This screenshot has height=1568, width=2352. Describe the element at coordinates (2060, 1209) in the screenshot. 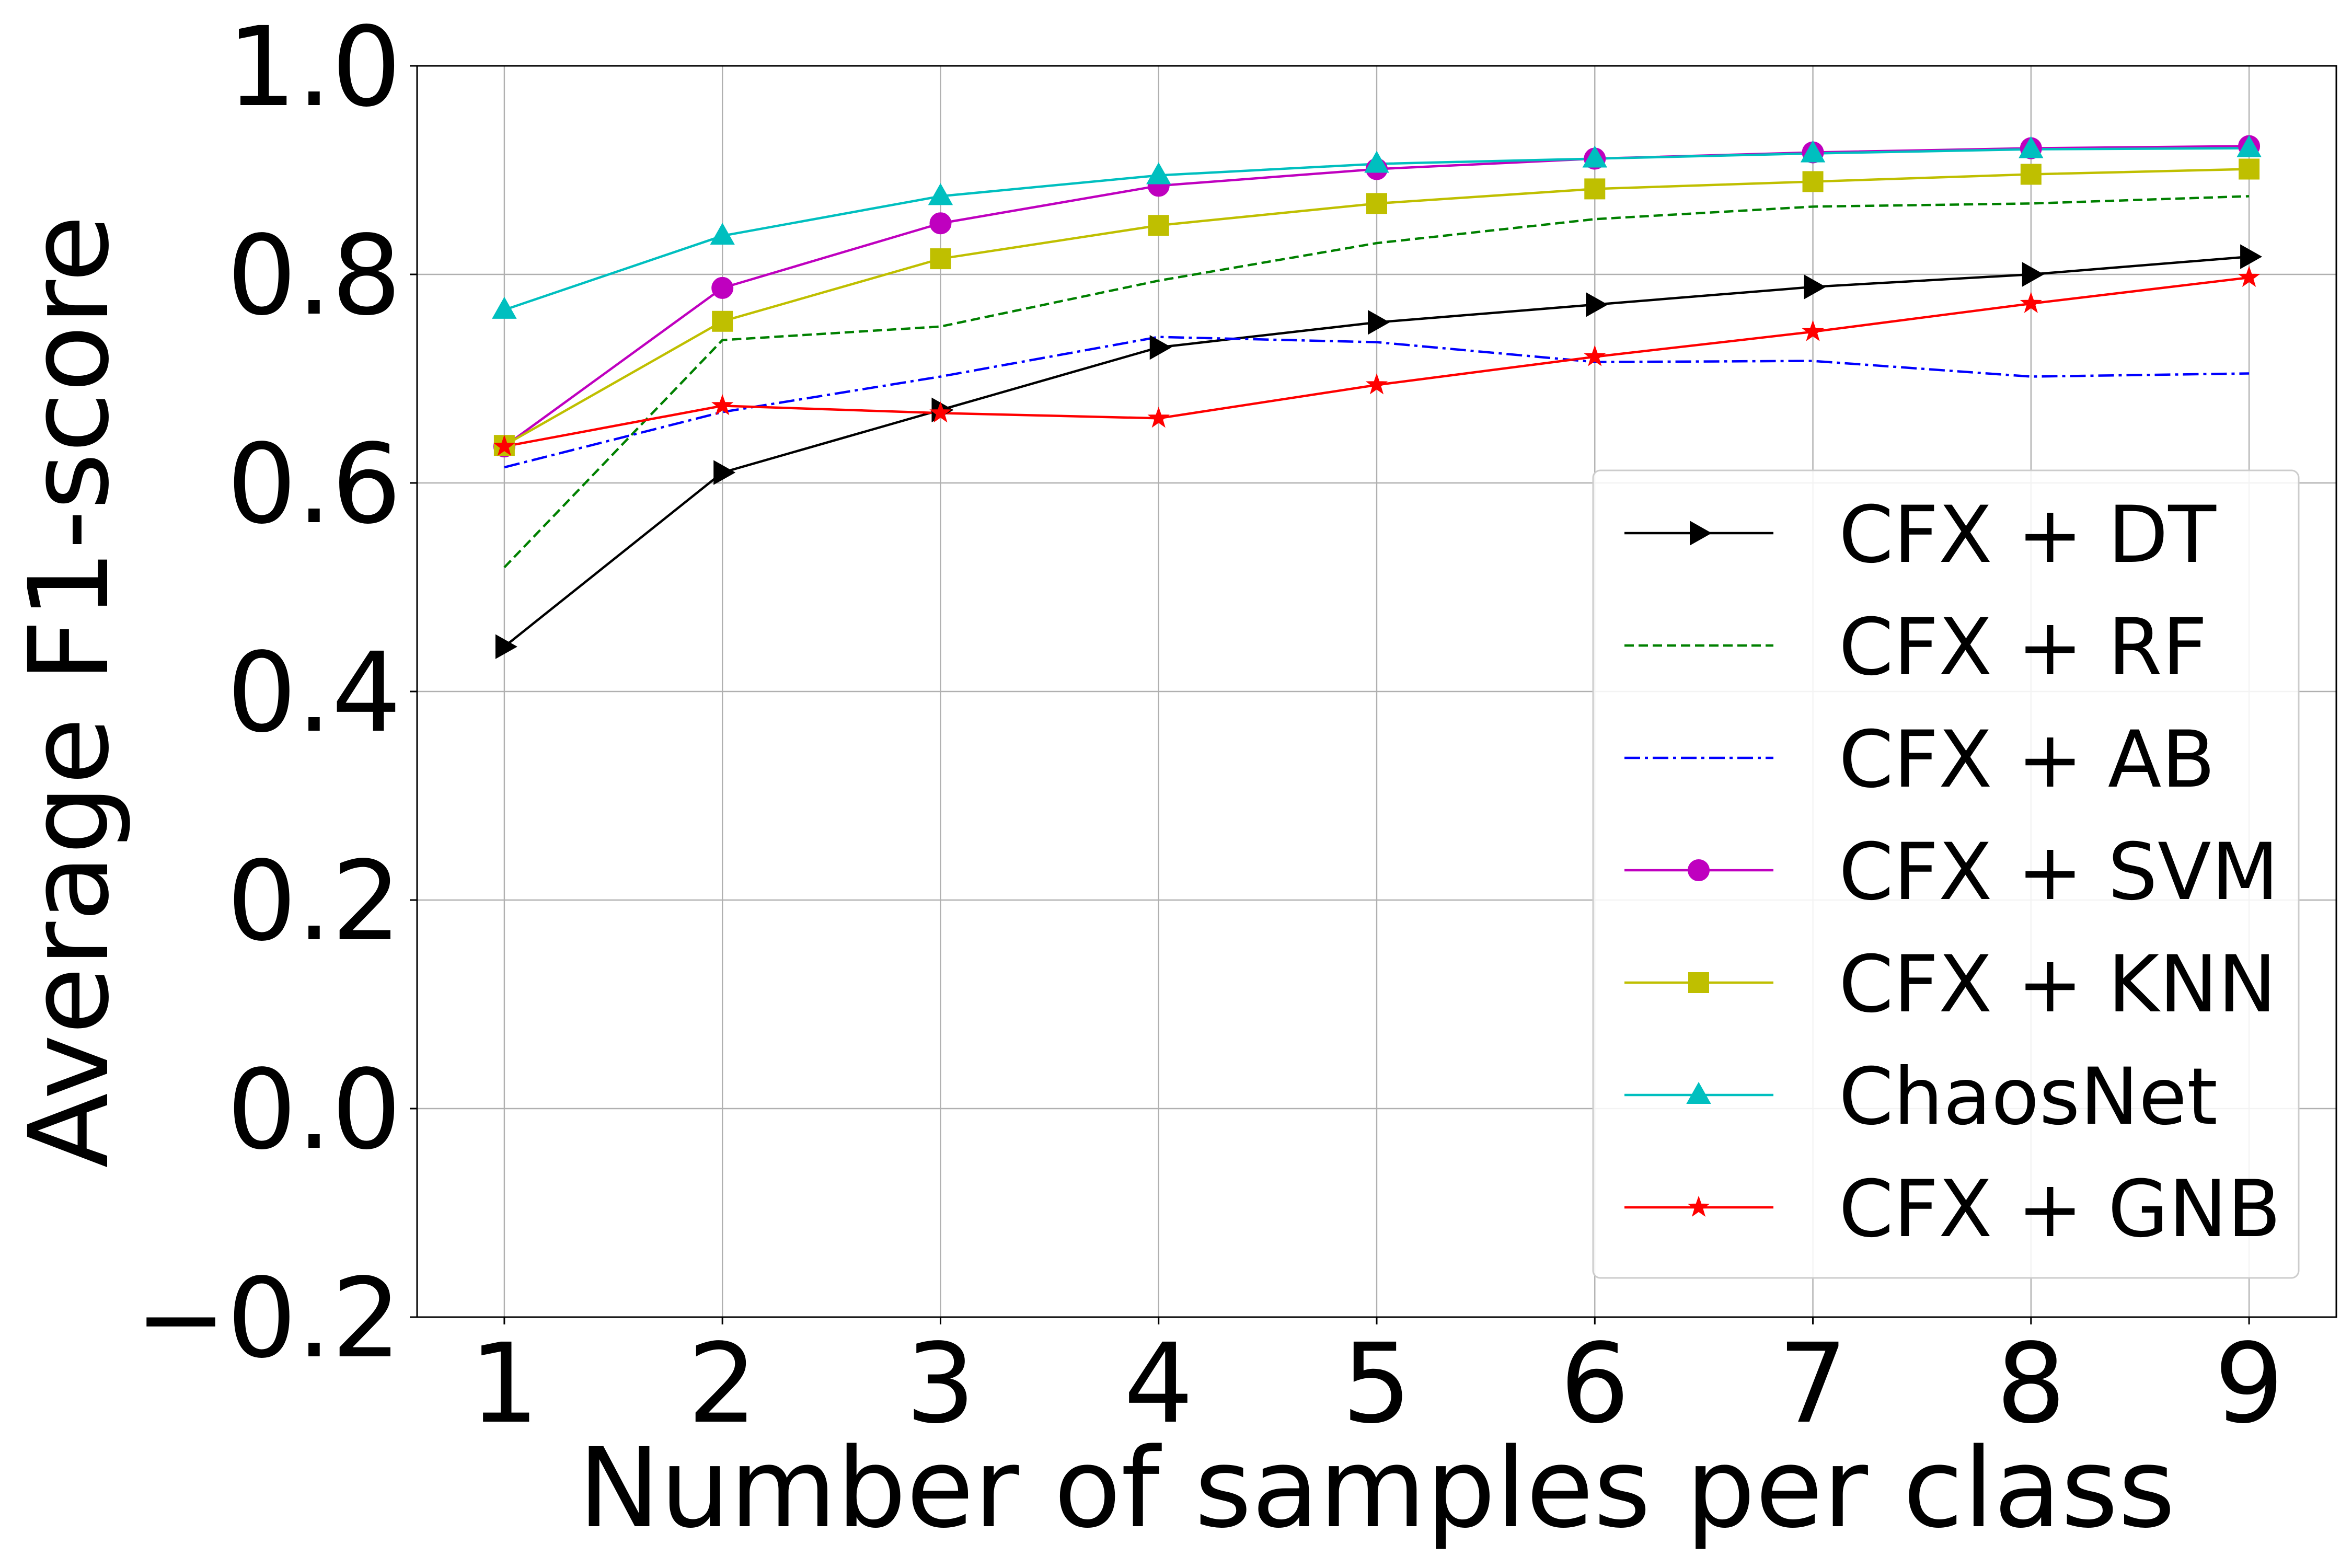

I see `legend-label: CFX + GNB` at that location.